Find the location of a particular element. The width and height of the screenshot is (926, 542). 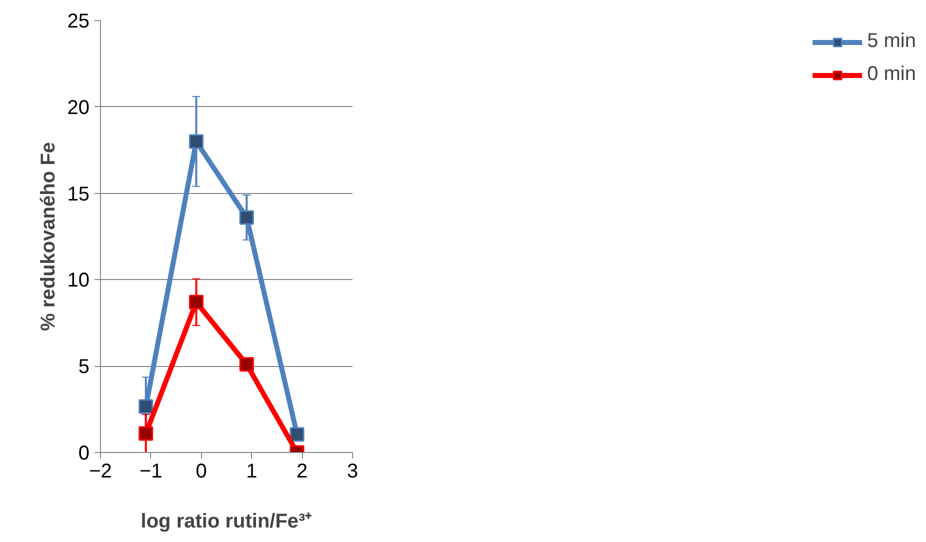

y-tick-label: 25 is located at coordinates (78, 21).